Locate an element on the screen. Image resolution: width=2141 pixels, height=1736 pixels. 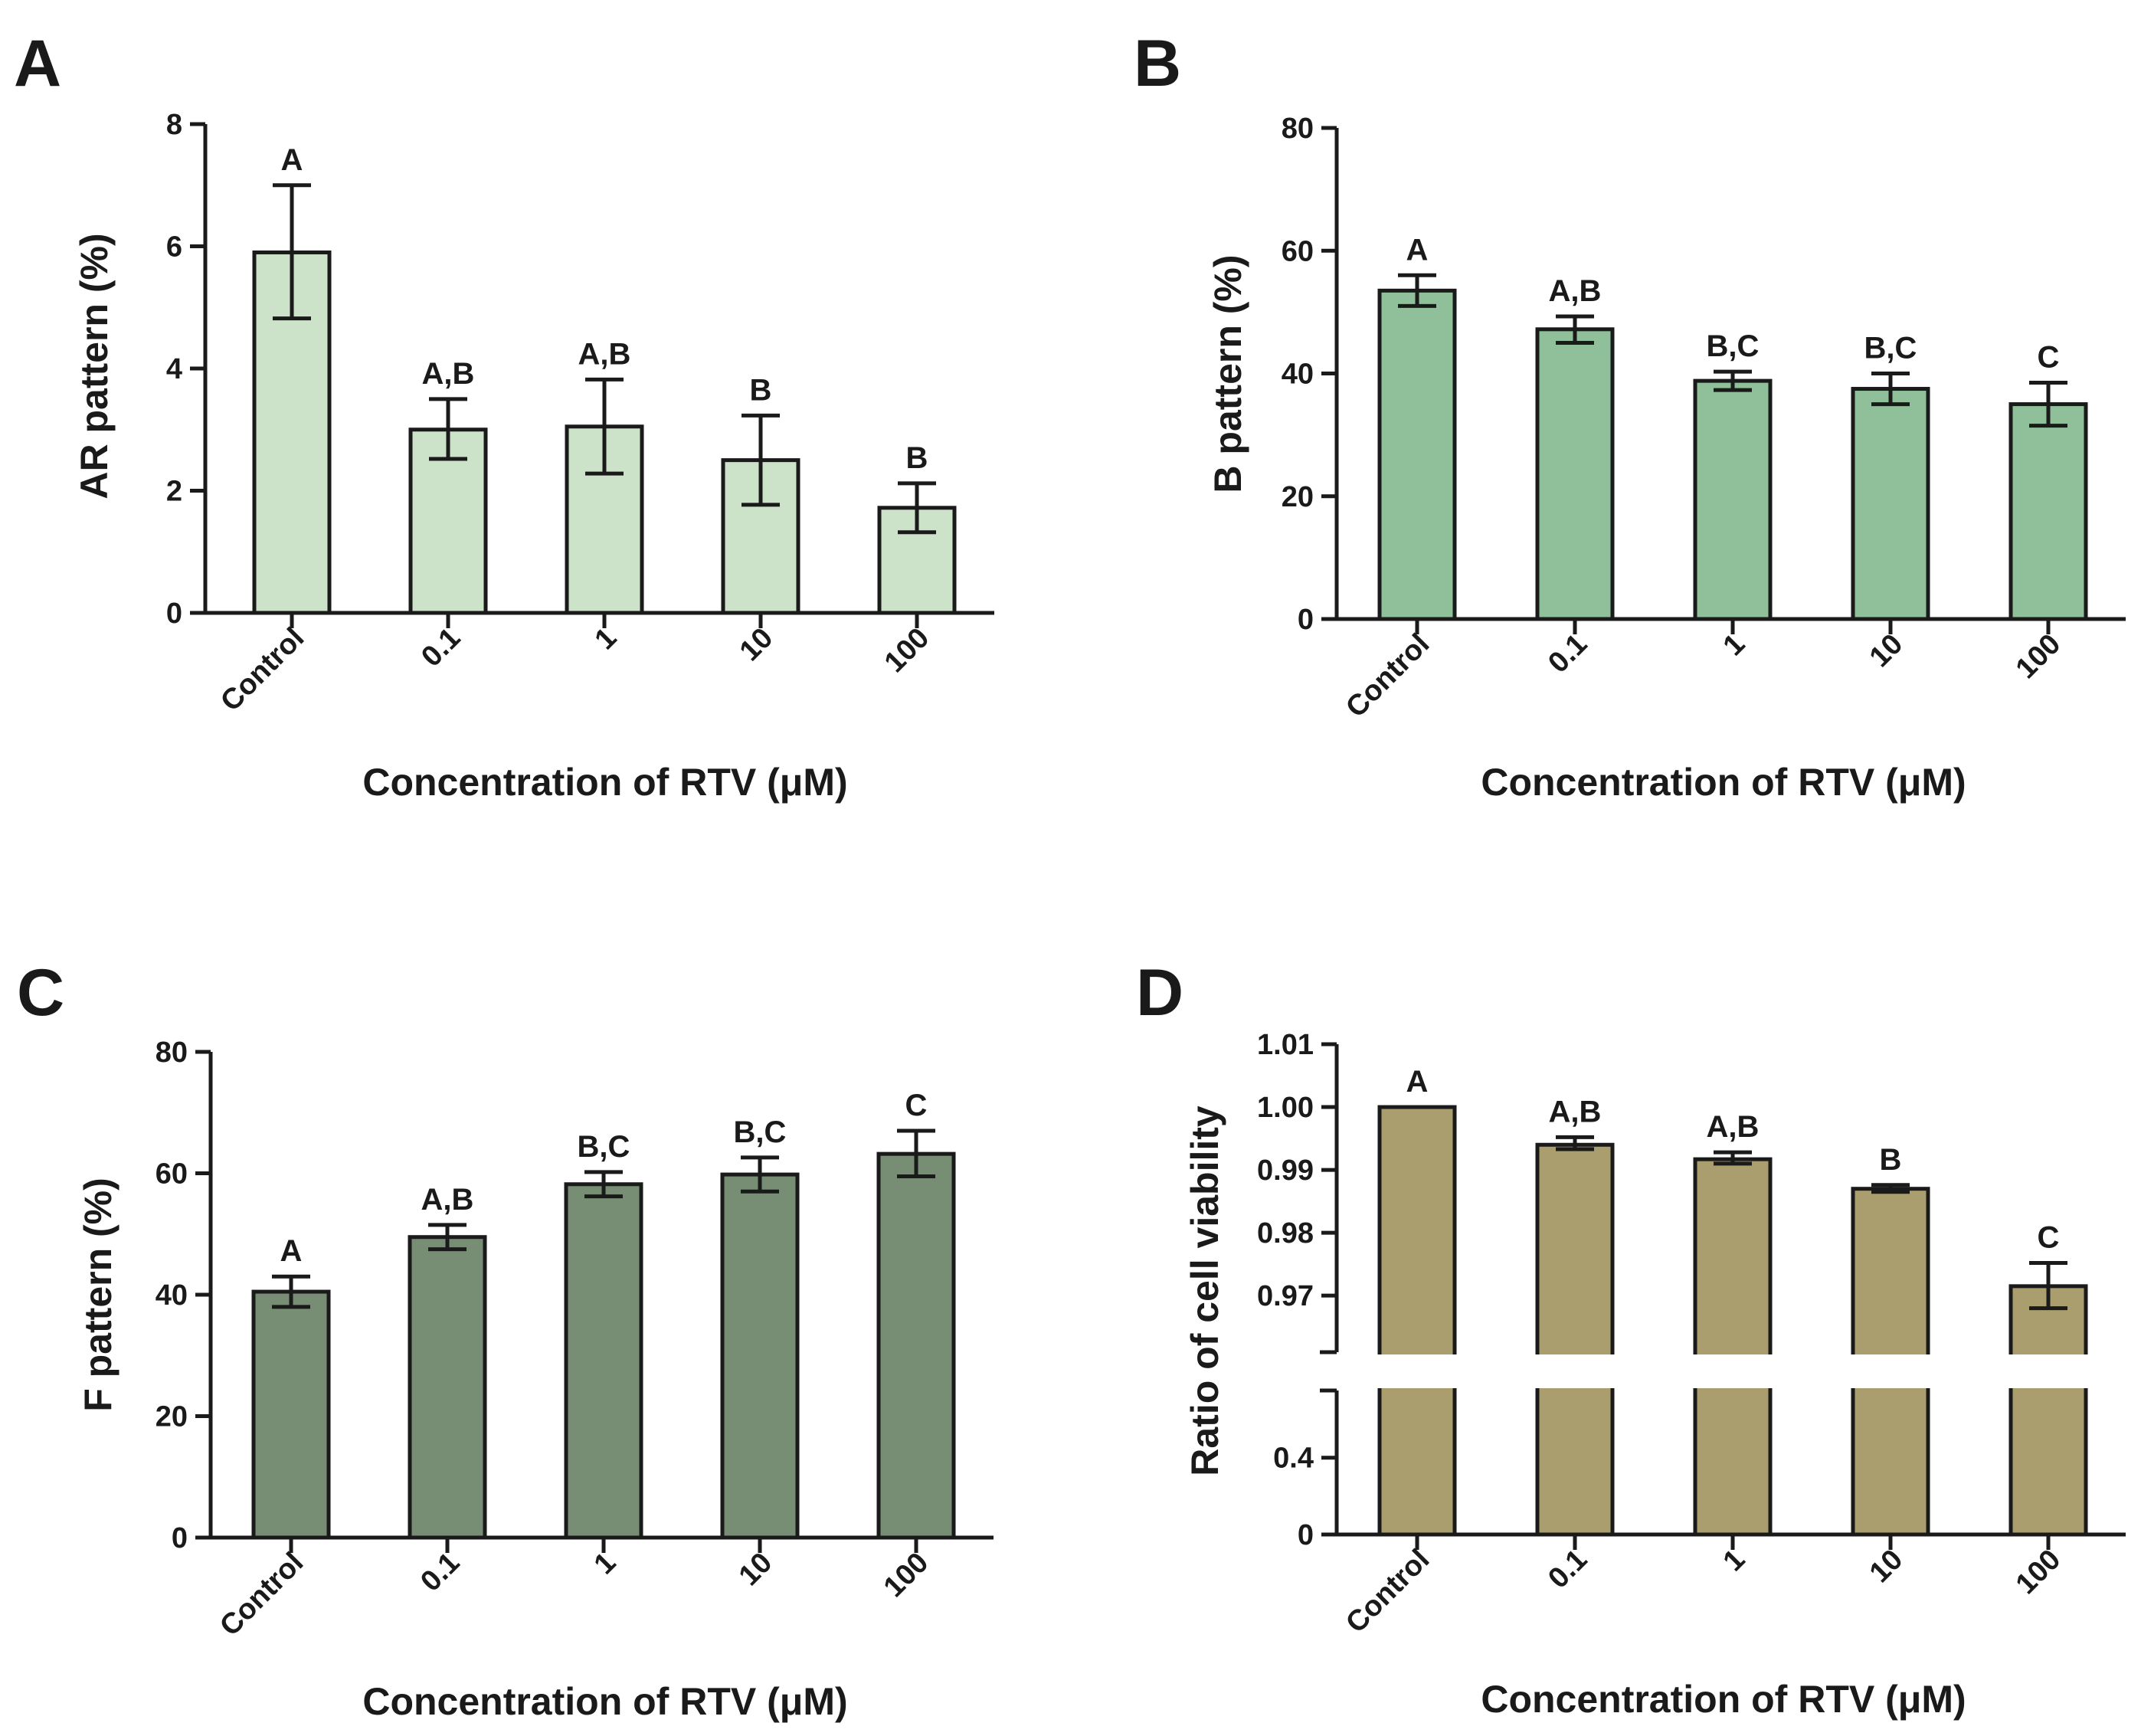
panel-d-significance-0: A is located at coordinates (1418, 1082).